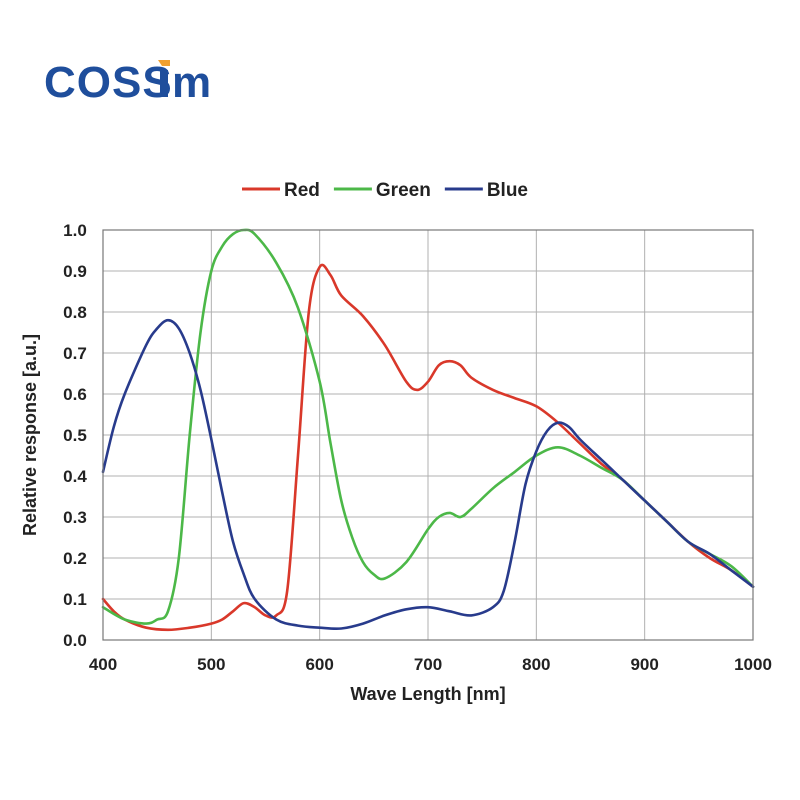 The height and width of the screenshot is (800, 800). Describe the element at coordinates (75, 353) in the screenshot. I see `y-tick-label: 0.7` at that location.